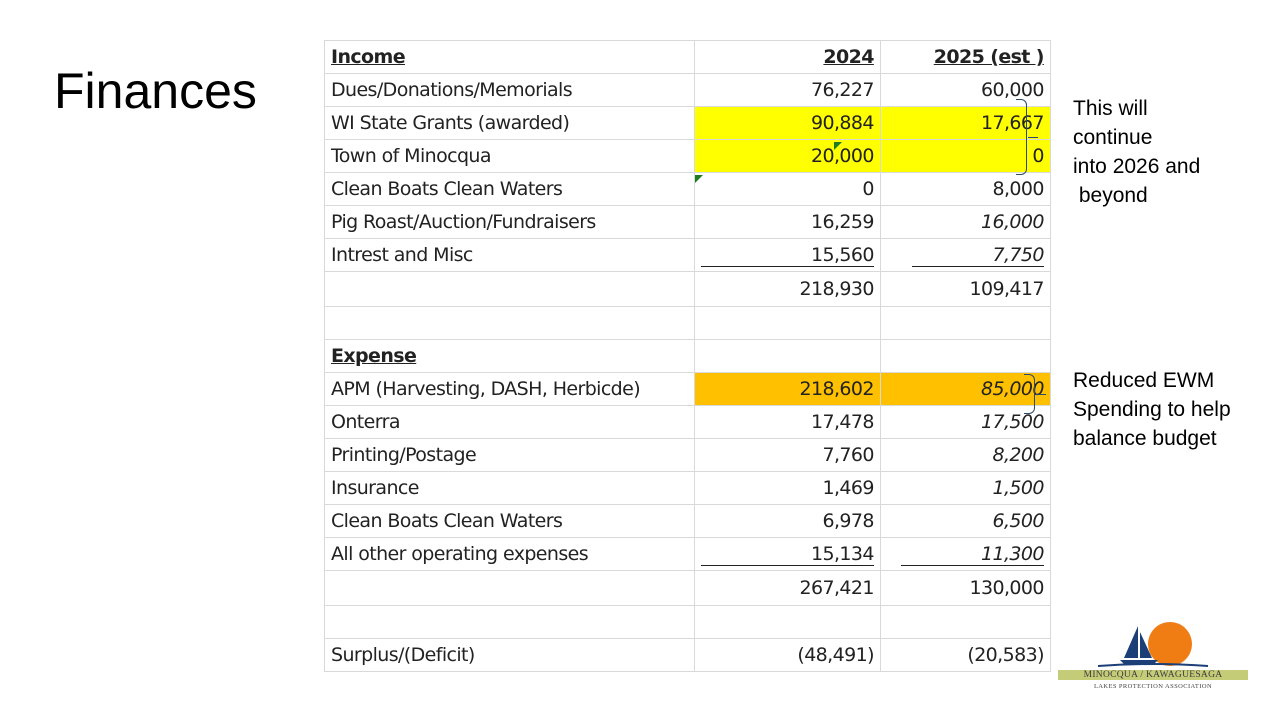  I want to click on value-2024: 0, so click(787, 189).